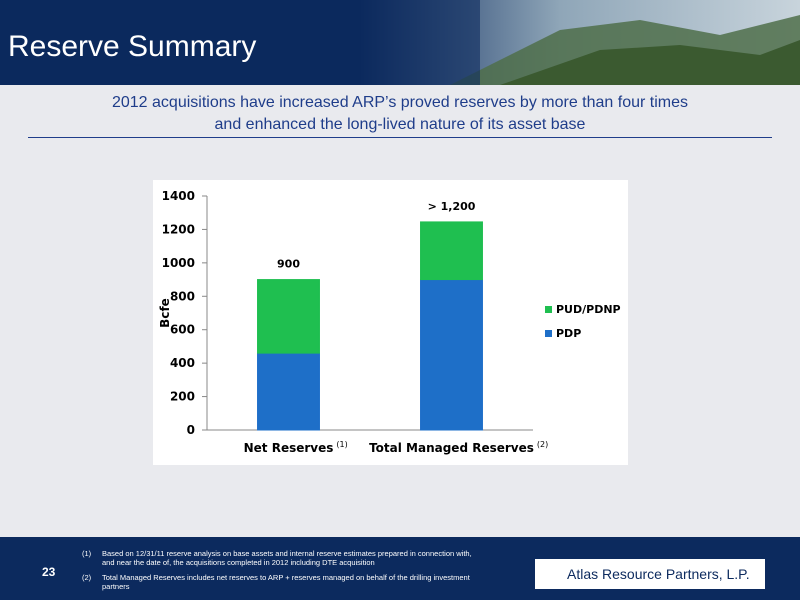  What do you see at coordinates (289, 448) in the screenshot?
I see `x-tick-label: Net Reserves` at bounding box center [289, 448].